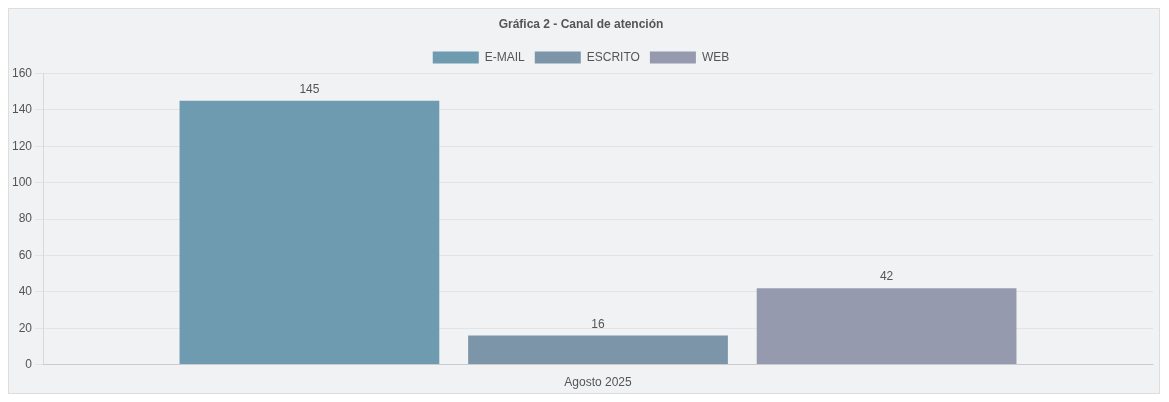 Image resolution: width=1169 pixels, height=402 pixels. I want to click on y-tick-label: 20, so click(25, 327).